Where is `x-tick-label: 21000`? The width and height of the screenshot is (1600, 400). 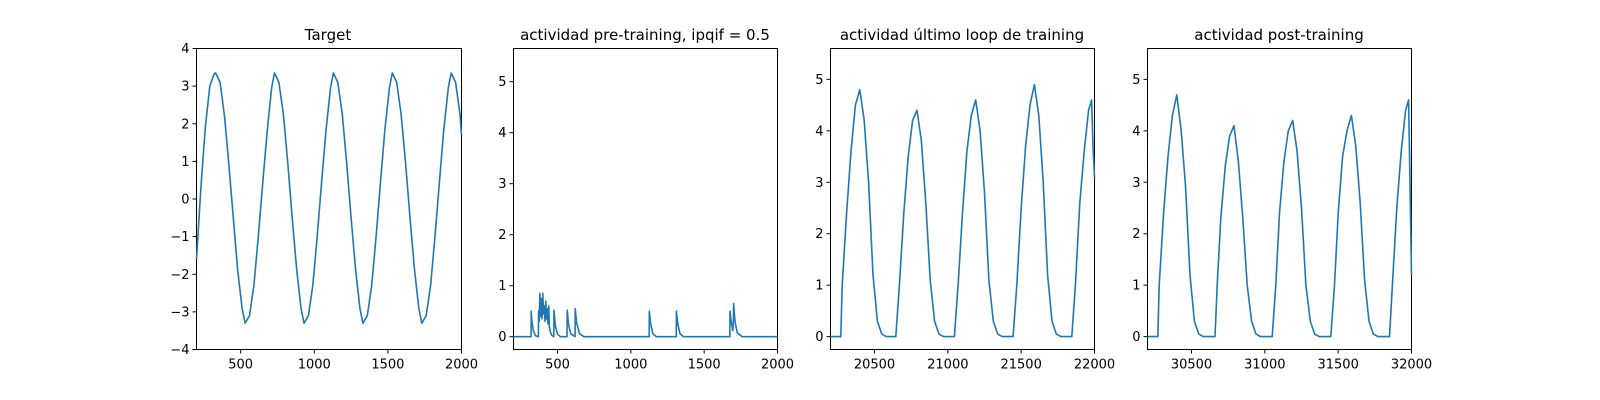 x-tick-label: 21000 is located at coordinates (947, 365).